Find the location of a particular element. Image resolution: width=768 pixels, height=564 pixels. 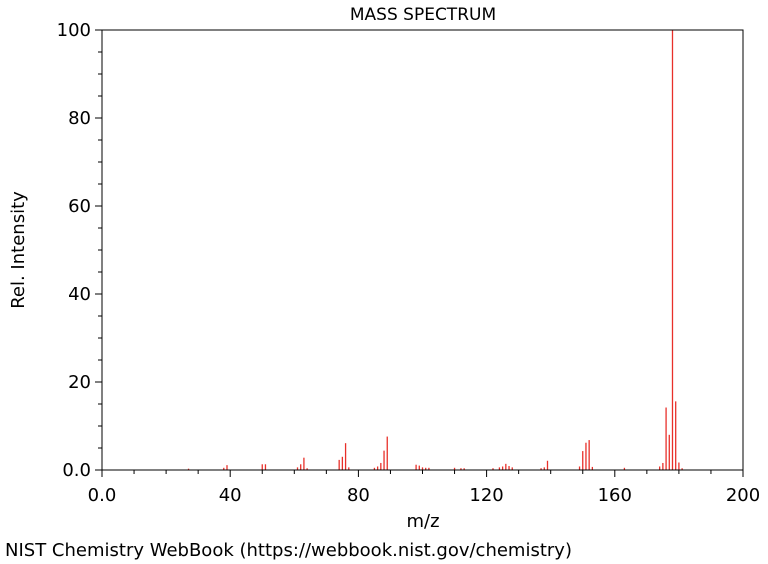

y-tick-label: 80 is located at coordinates (79, 118).